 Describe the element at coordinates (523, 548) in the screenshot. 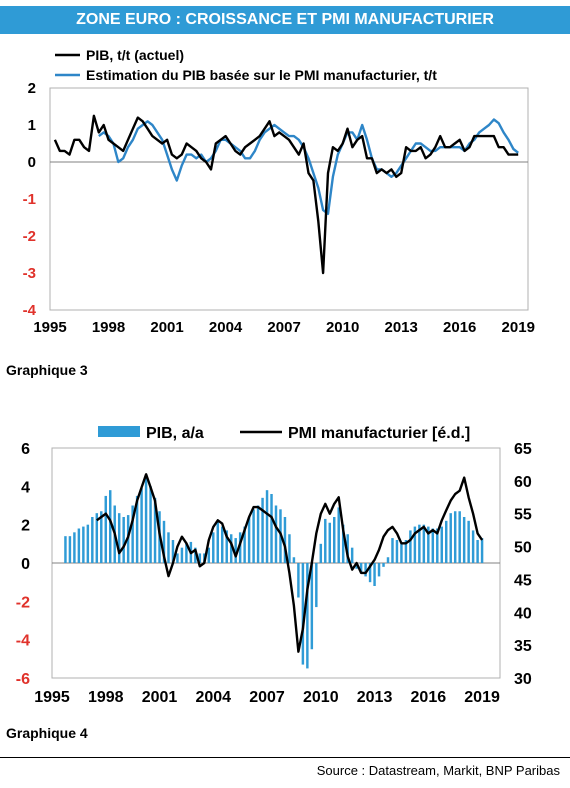

I see `y2-tick-label: 50` at that location.